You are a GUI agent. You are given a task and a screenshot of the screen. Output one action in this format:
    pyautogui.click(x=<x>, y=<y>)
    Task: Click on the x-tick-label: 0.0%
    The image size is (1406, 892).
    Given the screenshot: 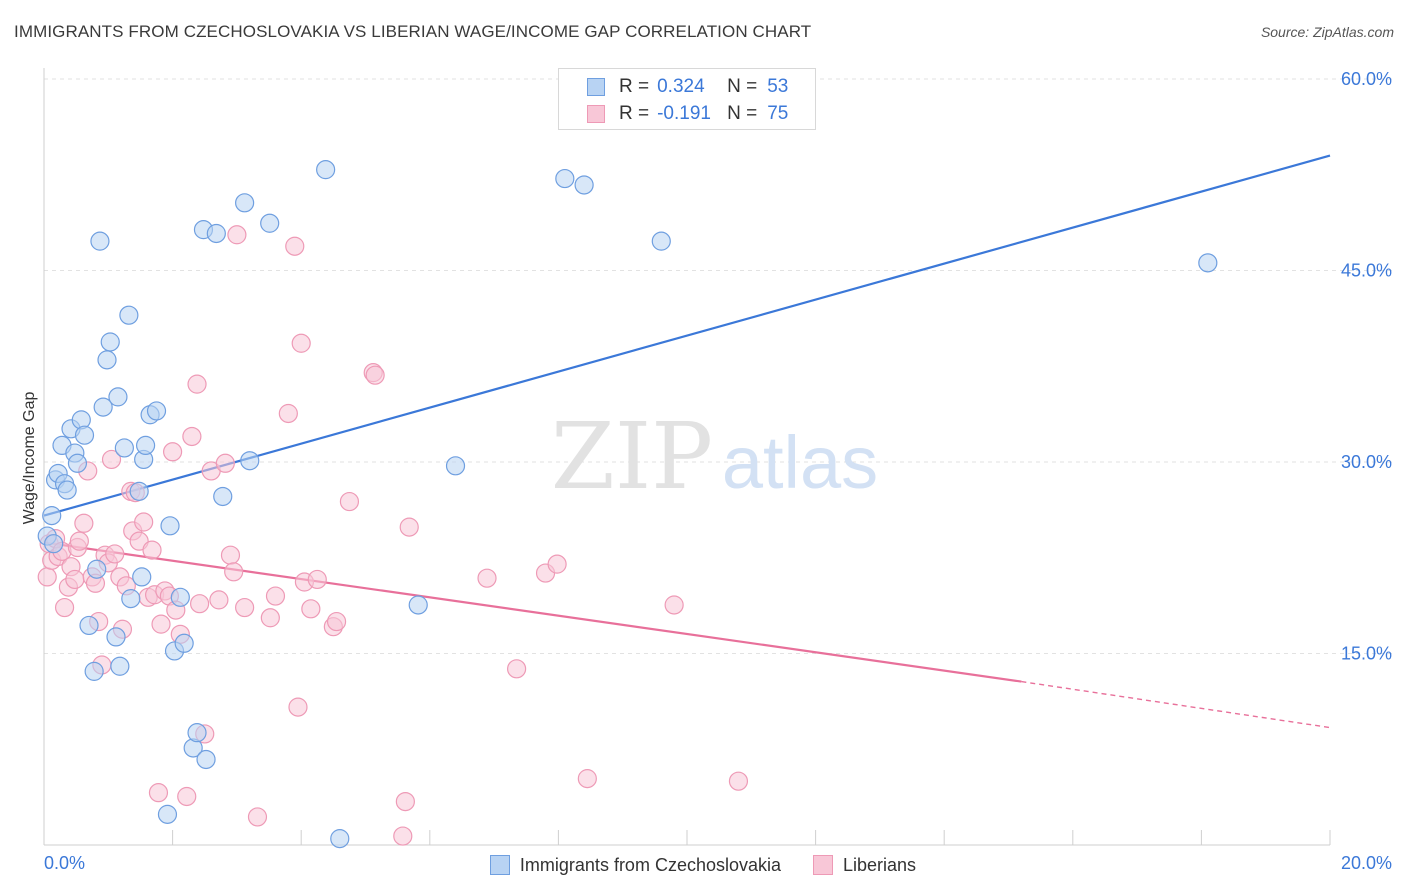 What is the action you would take?
    pyautogui.click(x=64, y=863)
    